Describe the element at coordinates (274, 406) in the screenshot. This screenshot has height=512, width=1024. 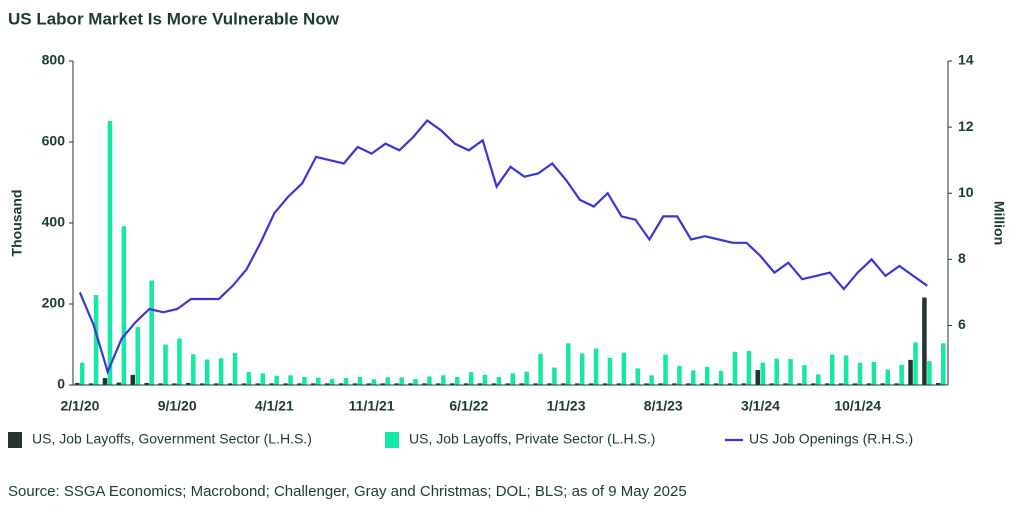
I see `x-tick-label: 4/1/21` at that location.